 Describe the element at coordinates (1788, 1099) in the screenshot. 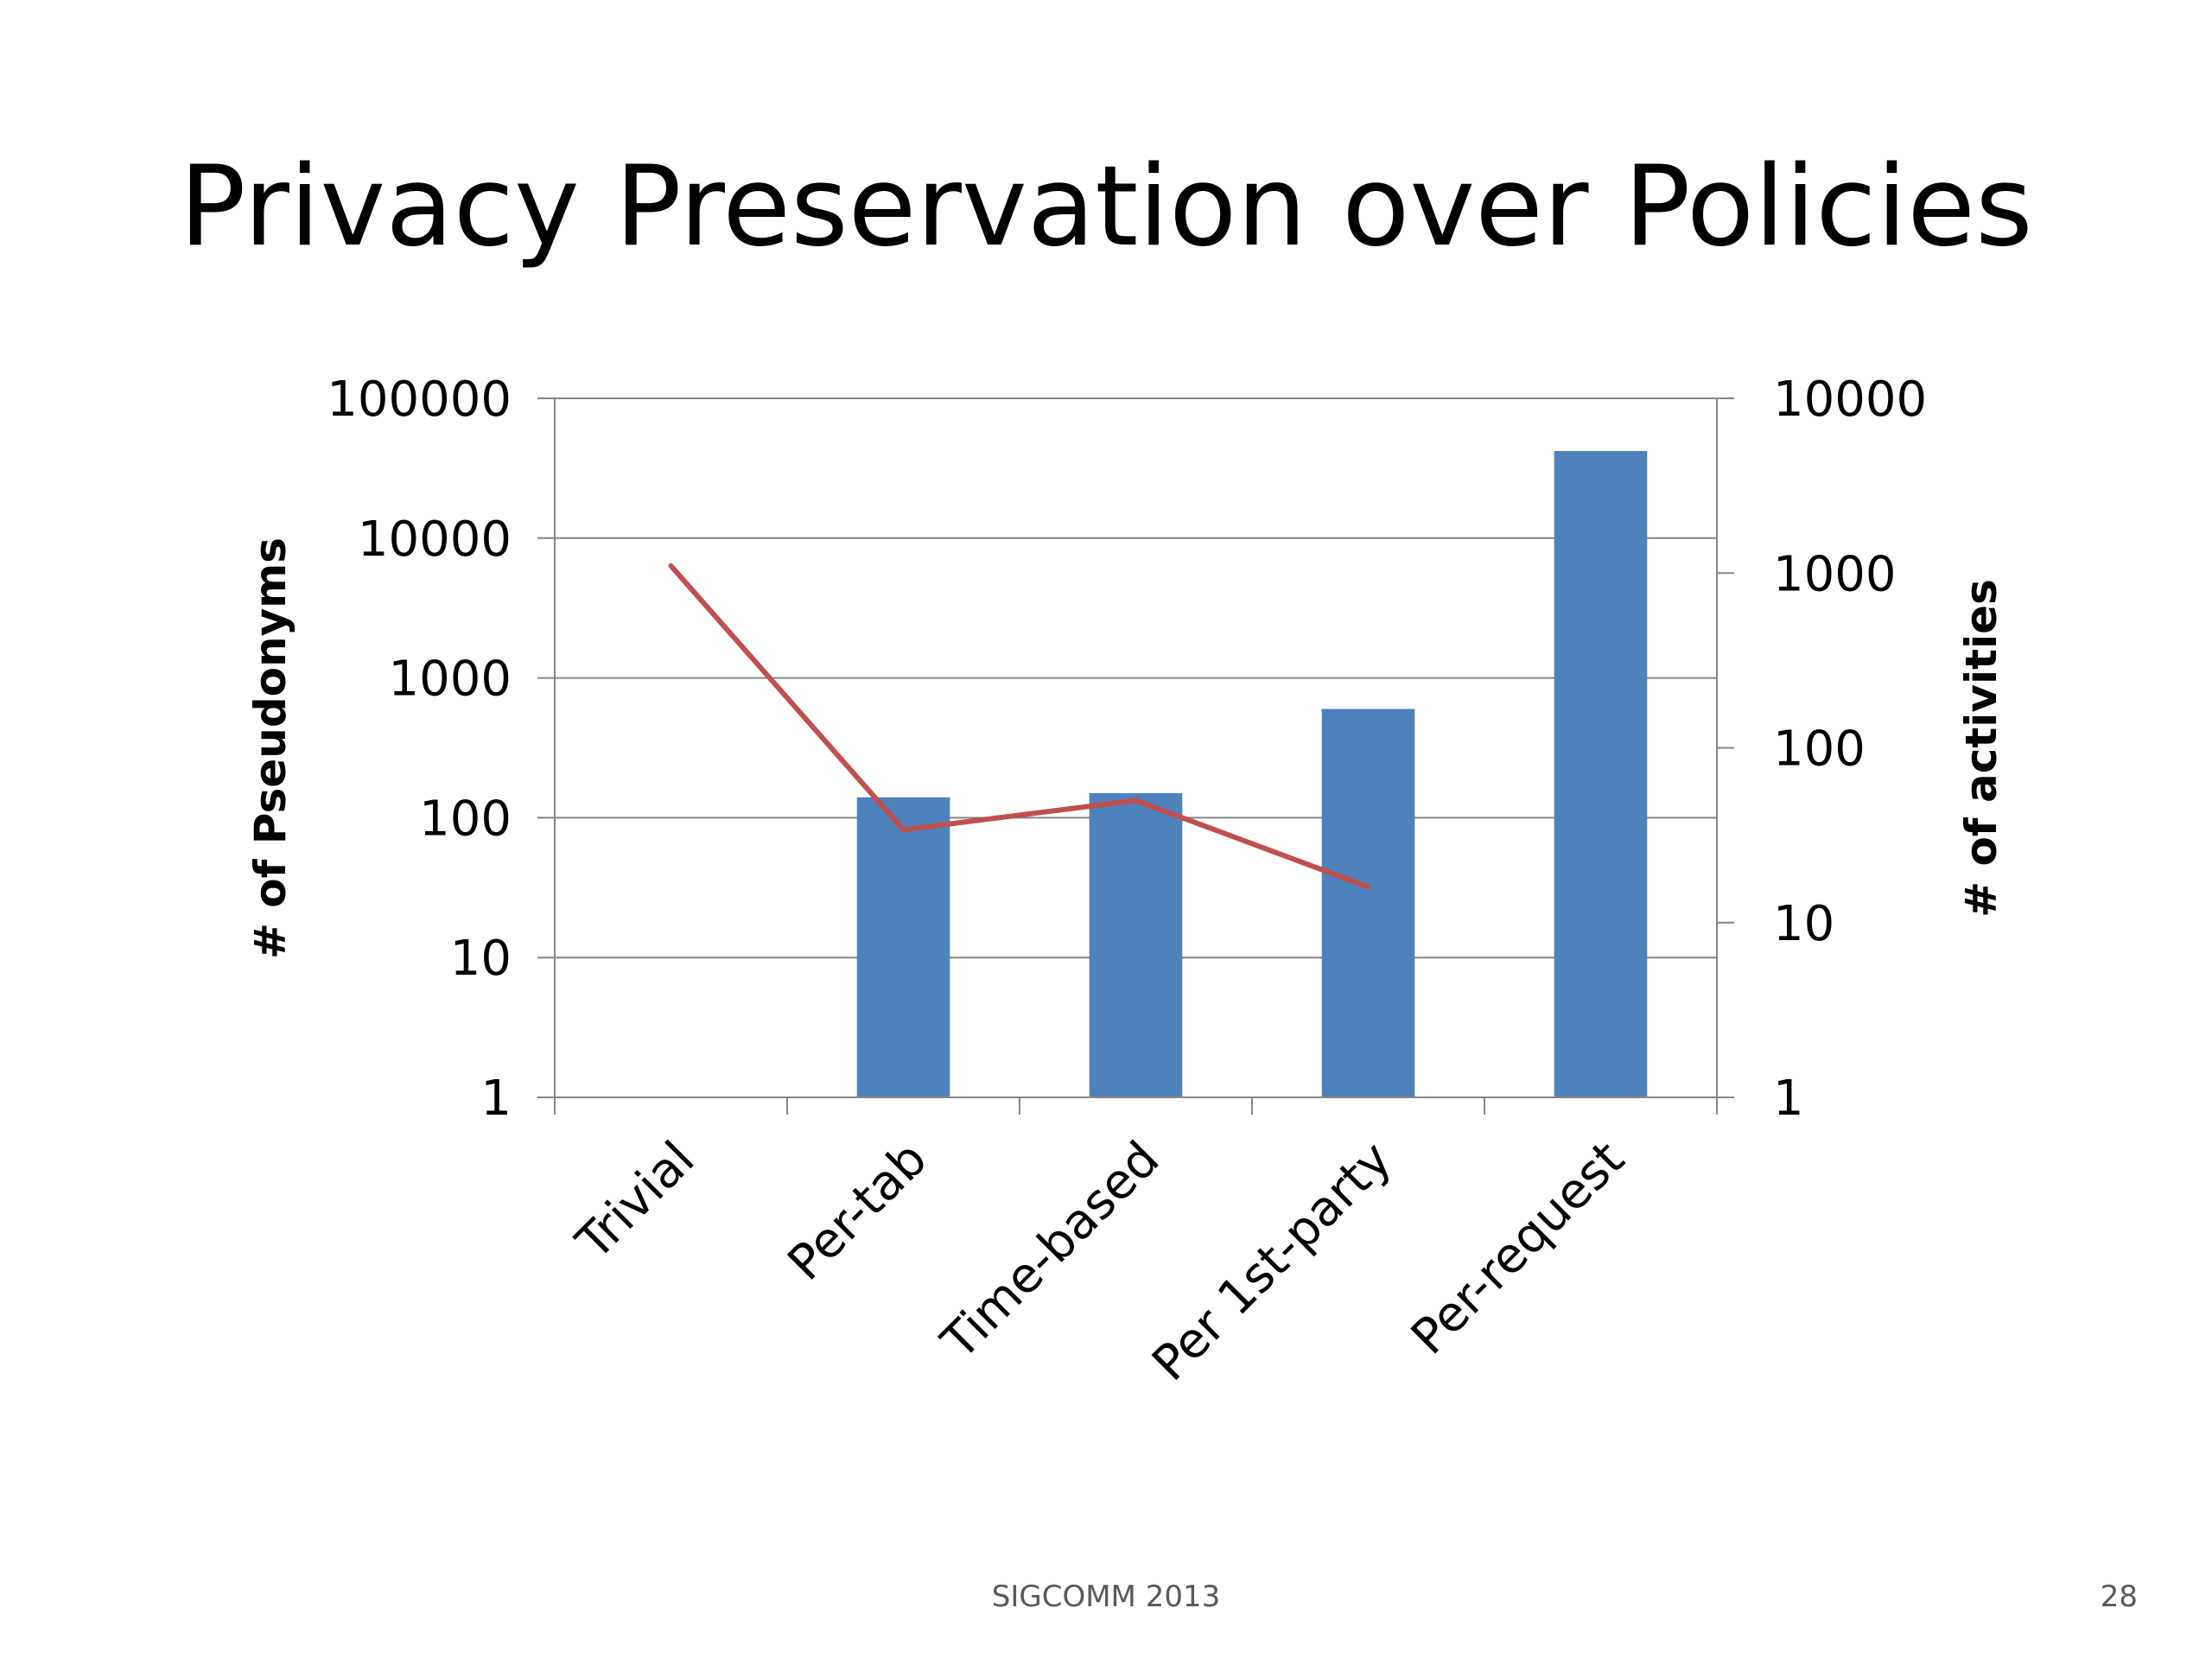

I see `y-right-tick-label: 1` at that location.